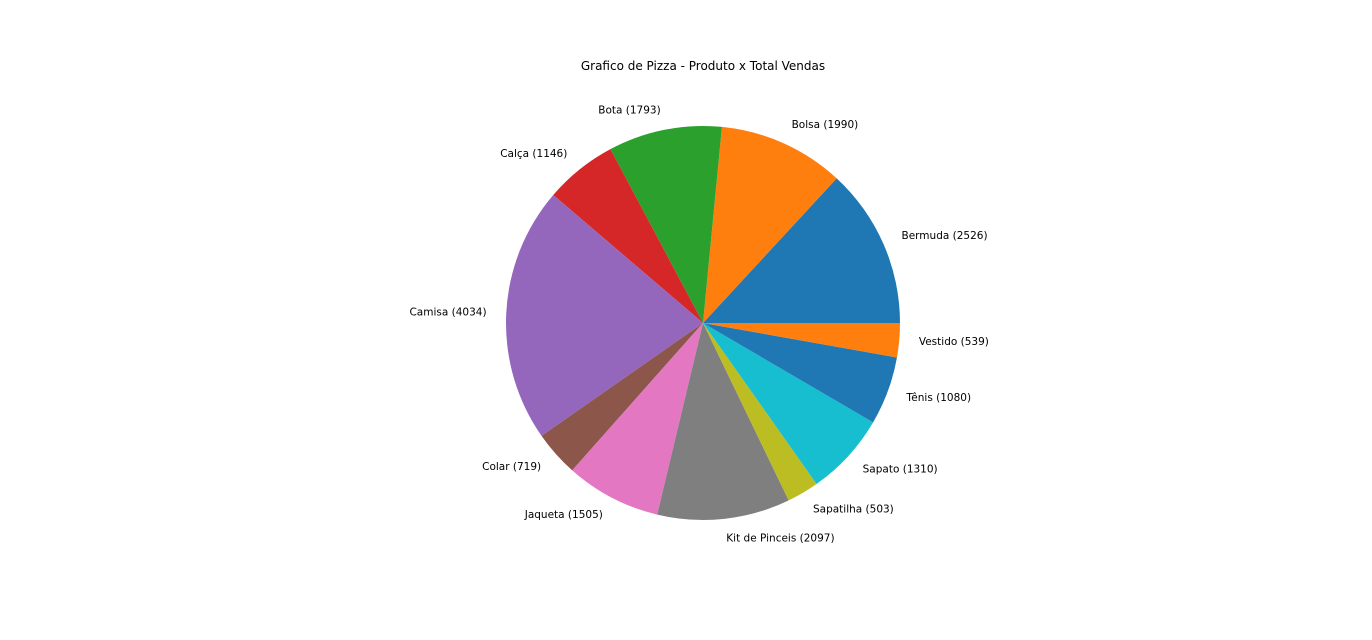 Image resolution: width=1372 pixels, height=640 pixels. I want to click on pie-slice-label-0: Bermuda (2526), so click(945, 236).